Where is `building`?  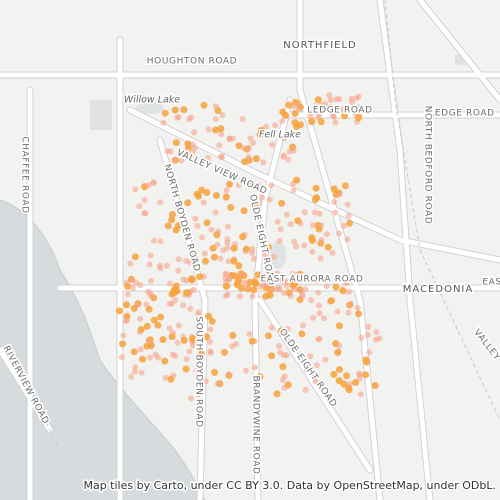
building is located at coordinates (460, 60).